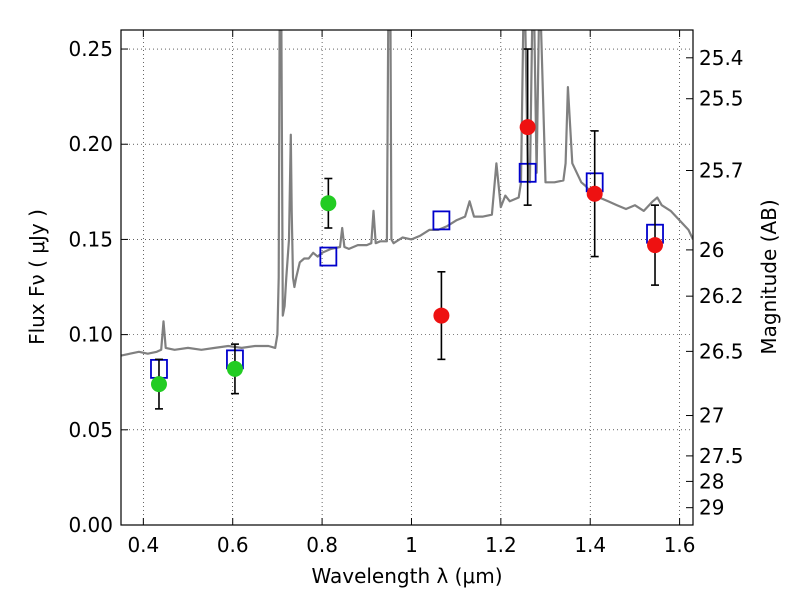 The width and height of the screenshot is (800, 600). Describe the element at coordinates (680, 545) in the screenshot. I see `x-tick-label: 1.6` at that location.